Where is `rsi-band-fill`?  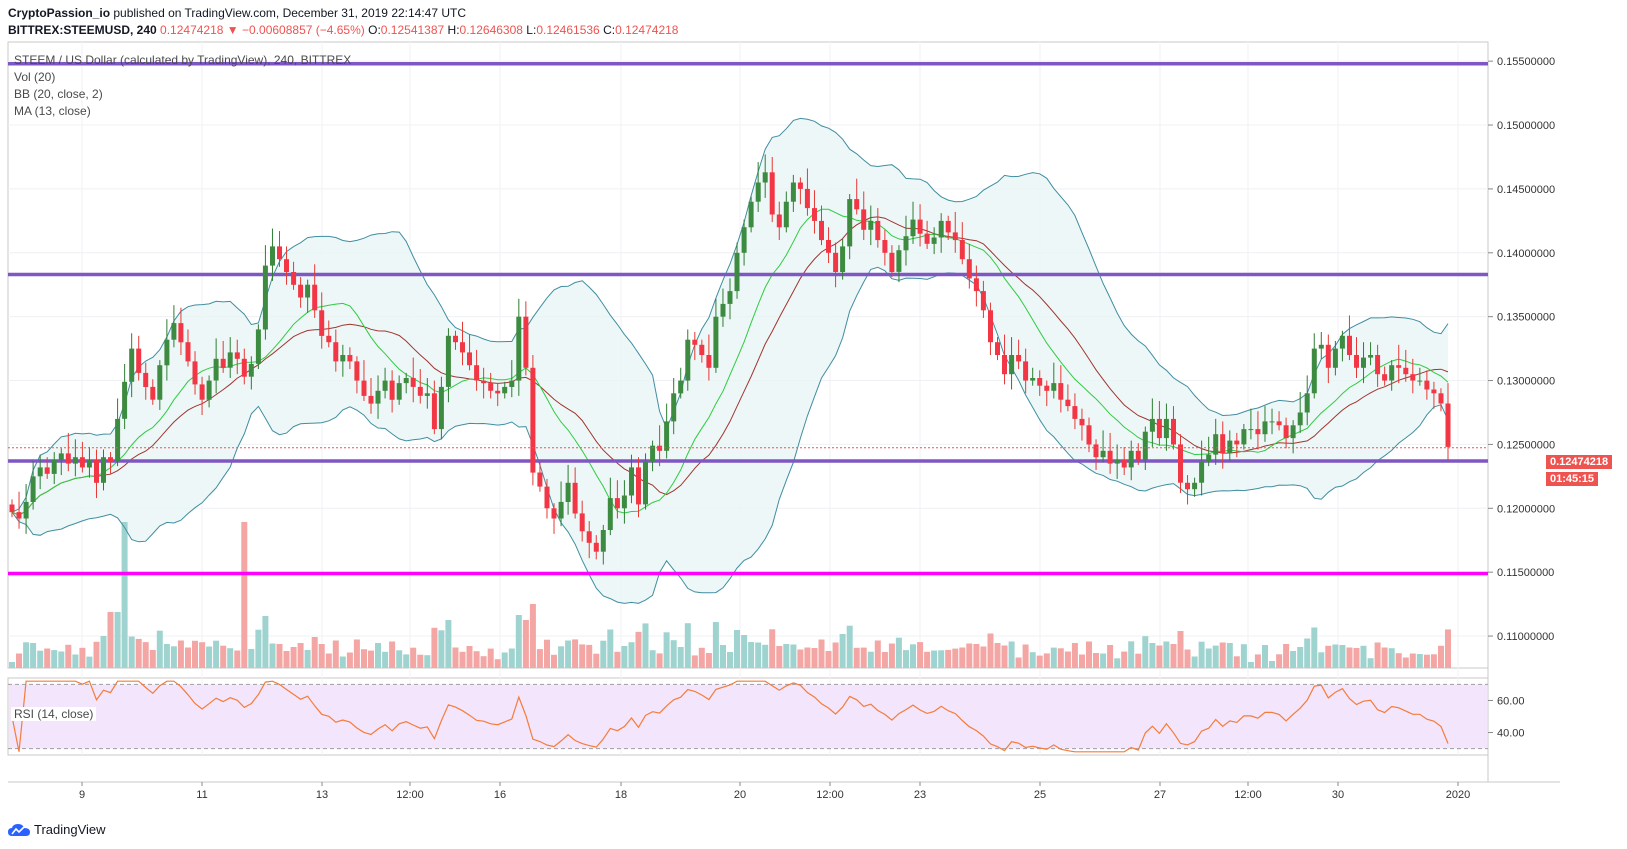 rsi-band-fill is located at coordinates (748, 716).